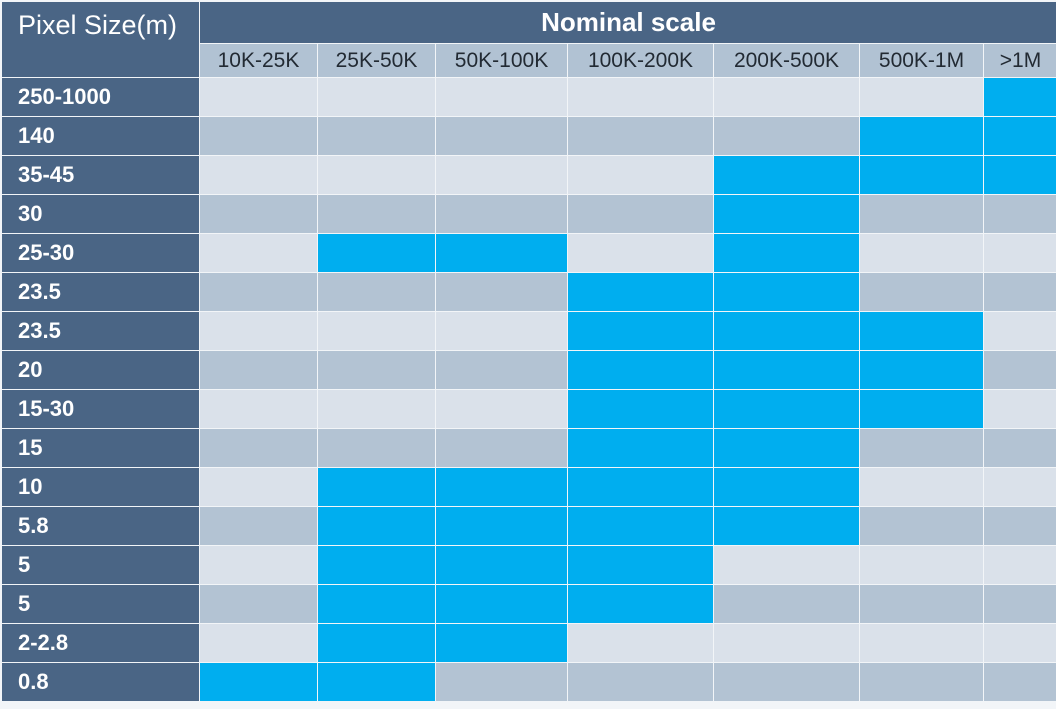 The height and width of the screenshot is (709, 1056). What do you see at coordinates (921, 60) in the screenshot?
I see `column-header: 500K-1M` at bounding box center [921, 60].